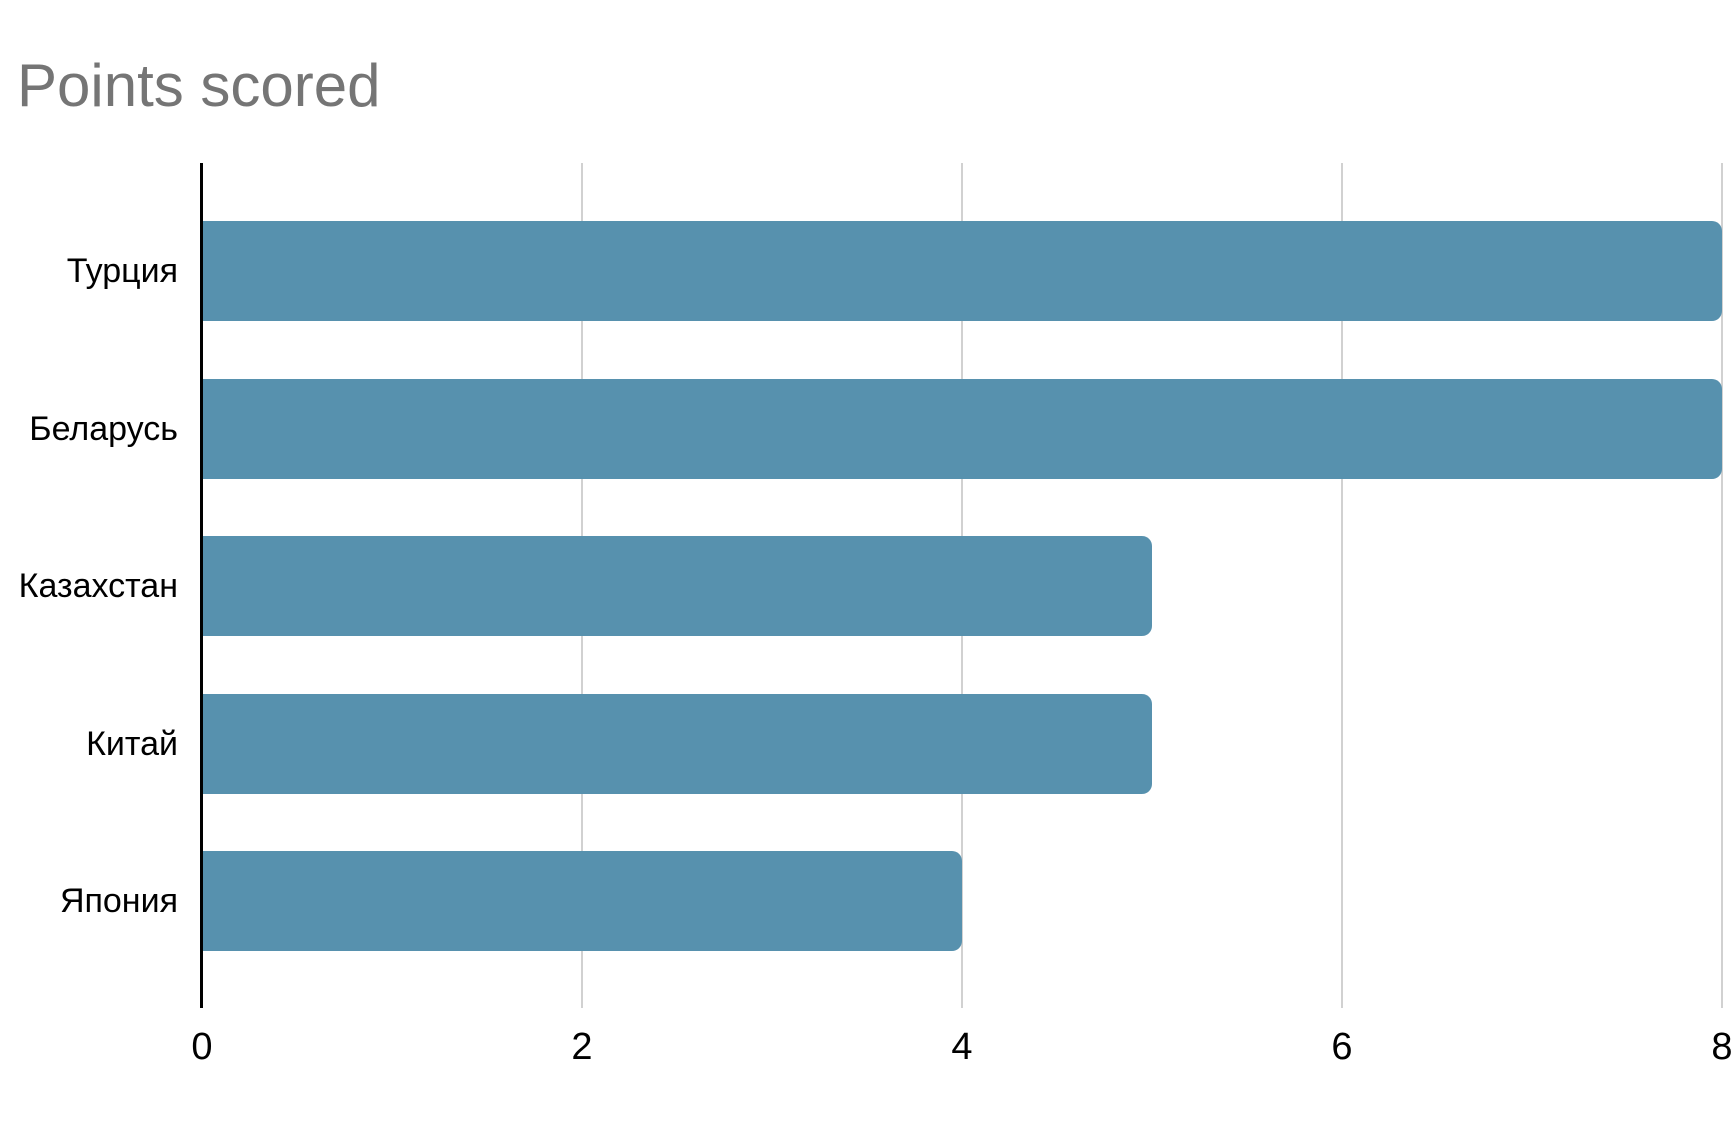  I want to click on x-tick-label: 8, so click(1721, 1047).